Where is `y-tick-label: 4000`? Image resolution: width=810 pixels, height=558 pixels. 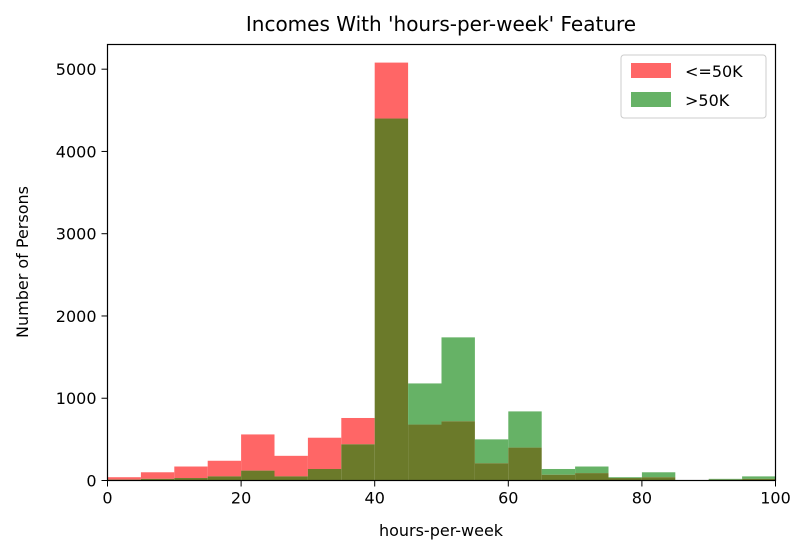
y-tick-label: 4000 is located at coordinates (76, 151).